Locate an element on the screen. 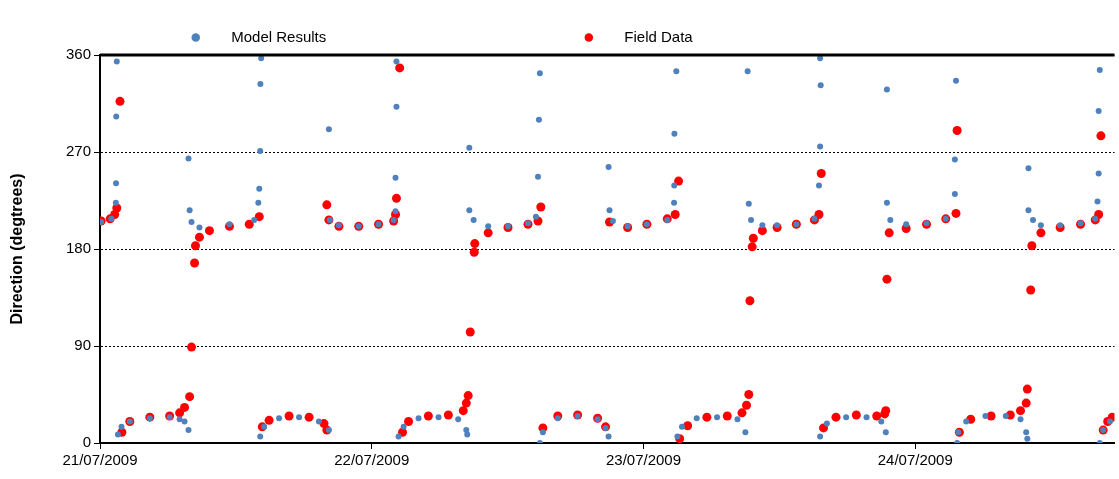 Image resolution: width=1119 pixels, height=479 pixels. y-tick-label: 0 is located at coordinates (86, 442).